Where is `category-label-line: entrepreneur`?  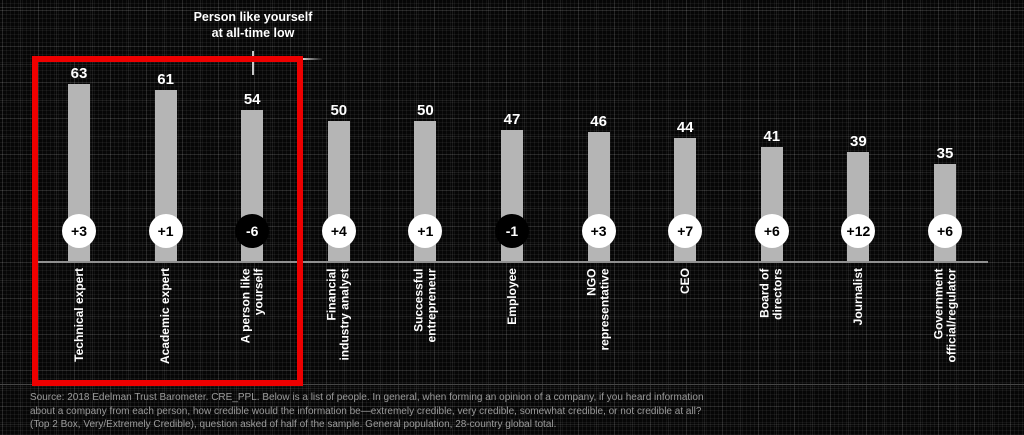 category-label-line: entrepreneur is located at coordinates (431, 305).